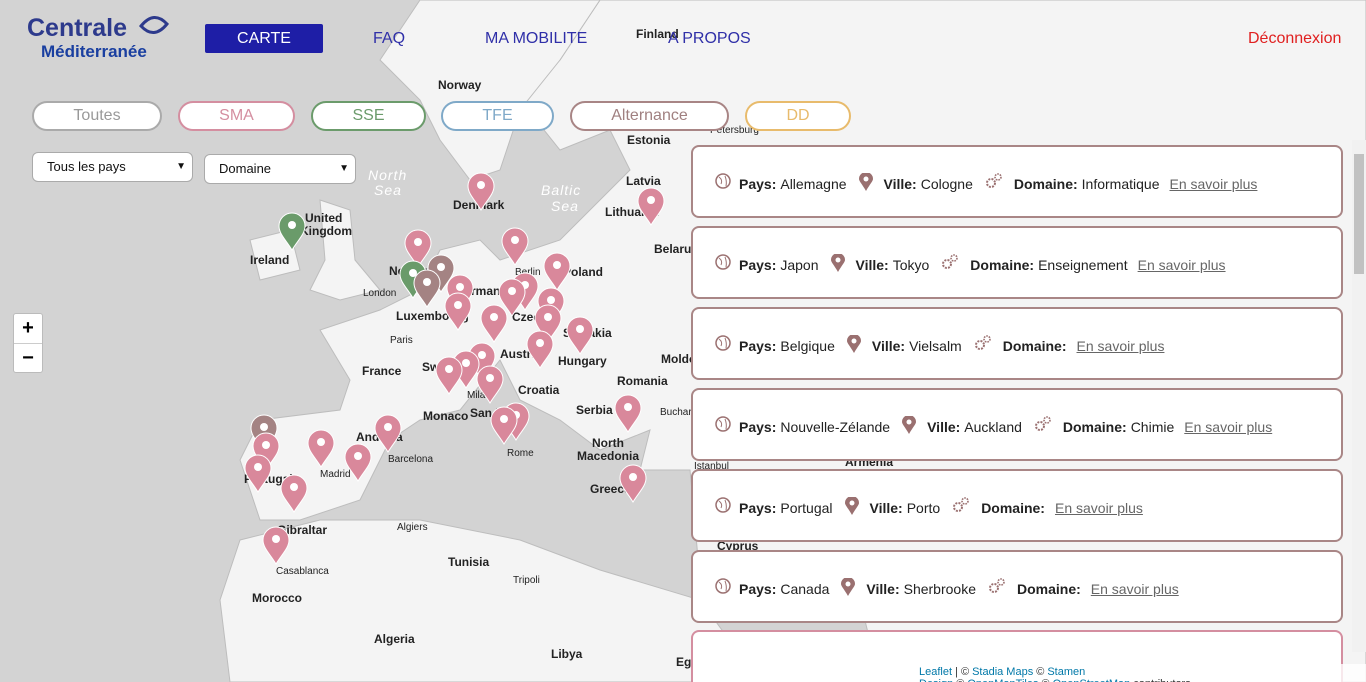  What do you see at coordinates (401, 340) in the screenshot?
I see `map-label: Paris` at bounding box center [401, 340].